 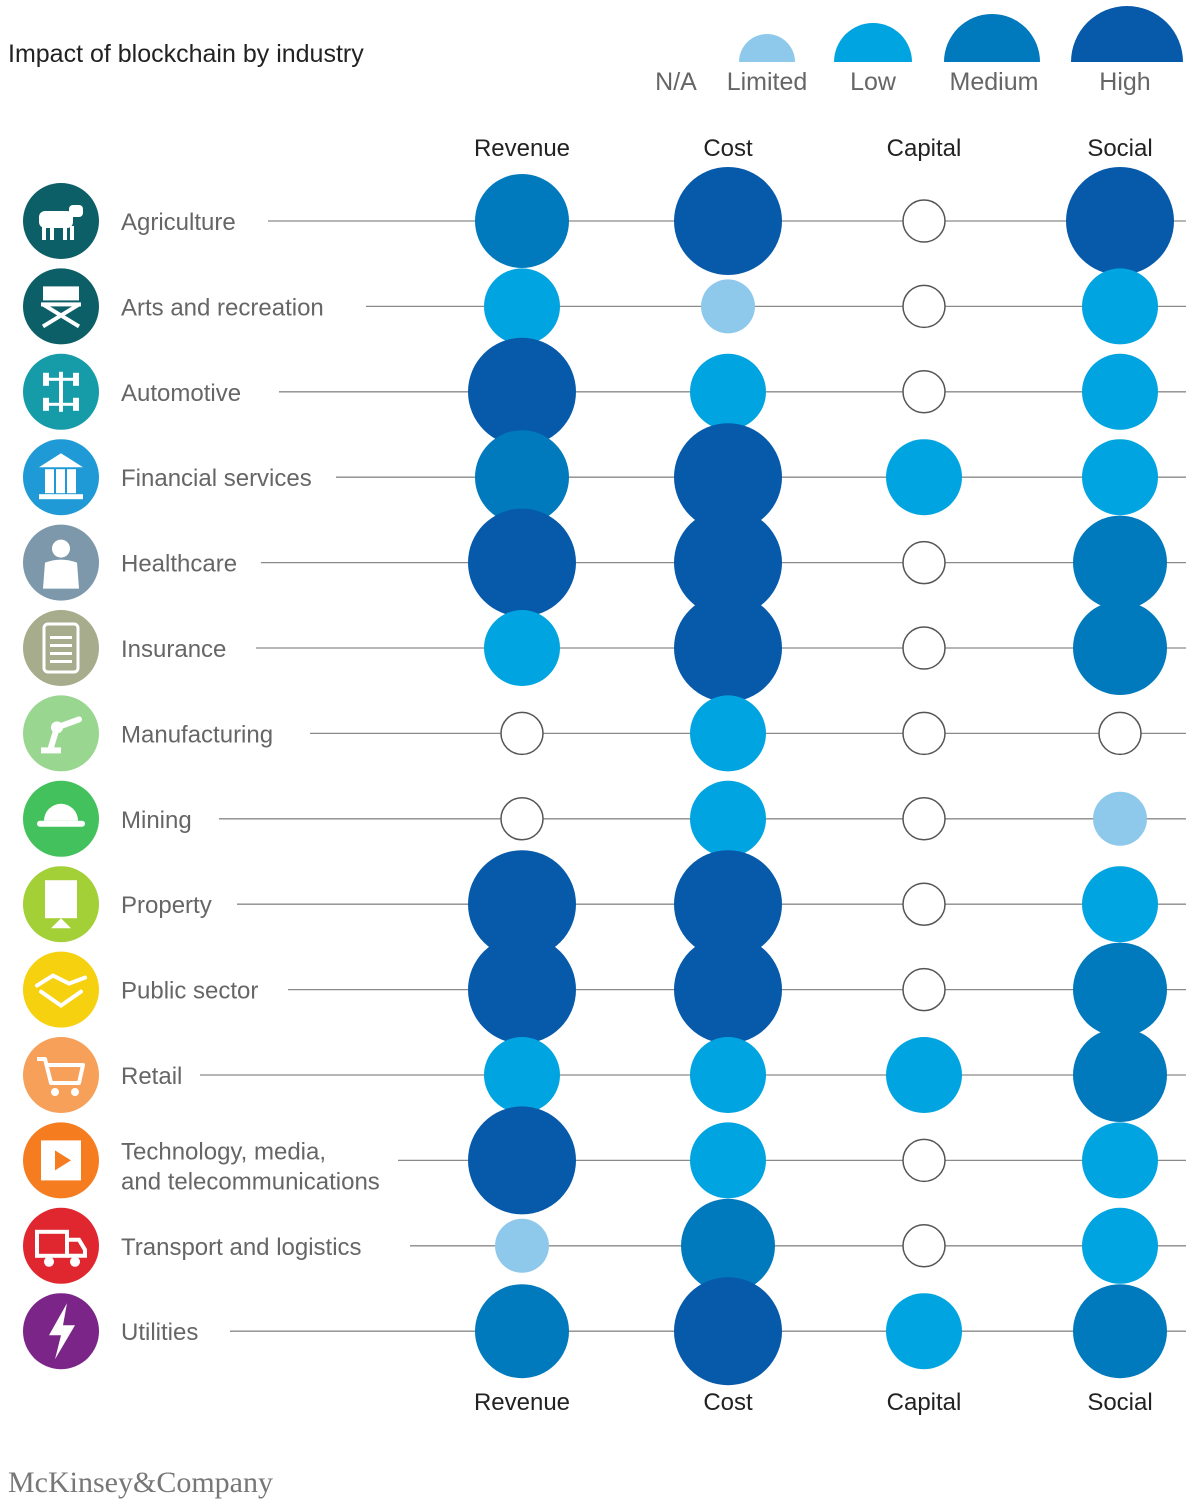 What do you see at coordinates (186, 54) in the screenshot?
I see `chart-title: Impact of blockchain by industry` at bounding box center [186, 54].